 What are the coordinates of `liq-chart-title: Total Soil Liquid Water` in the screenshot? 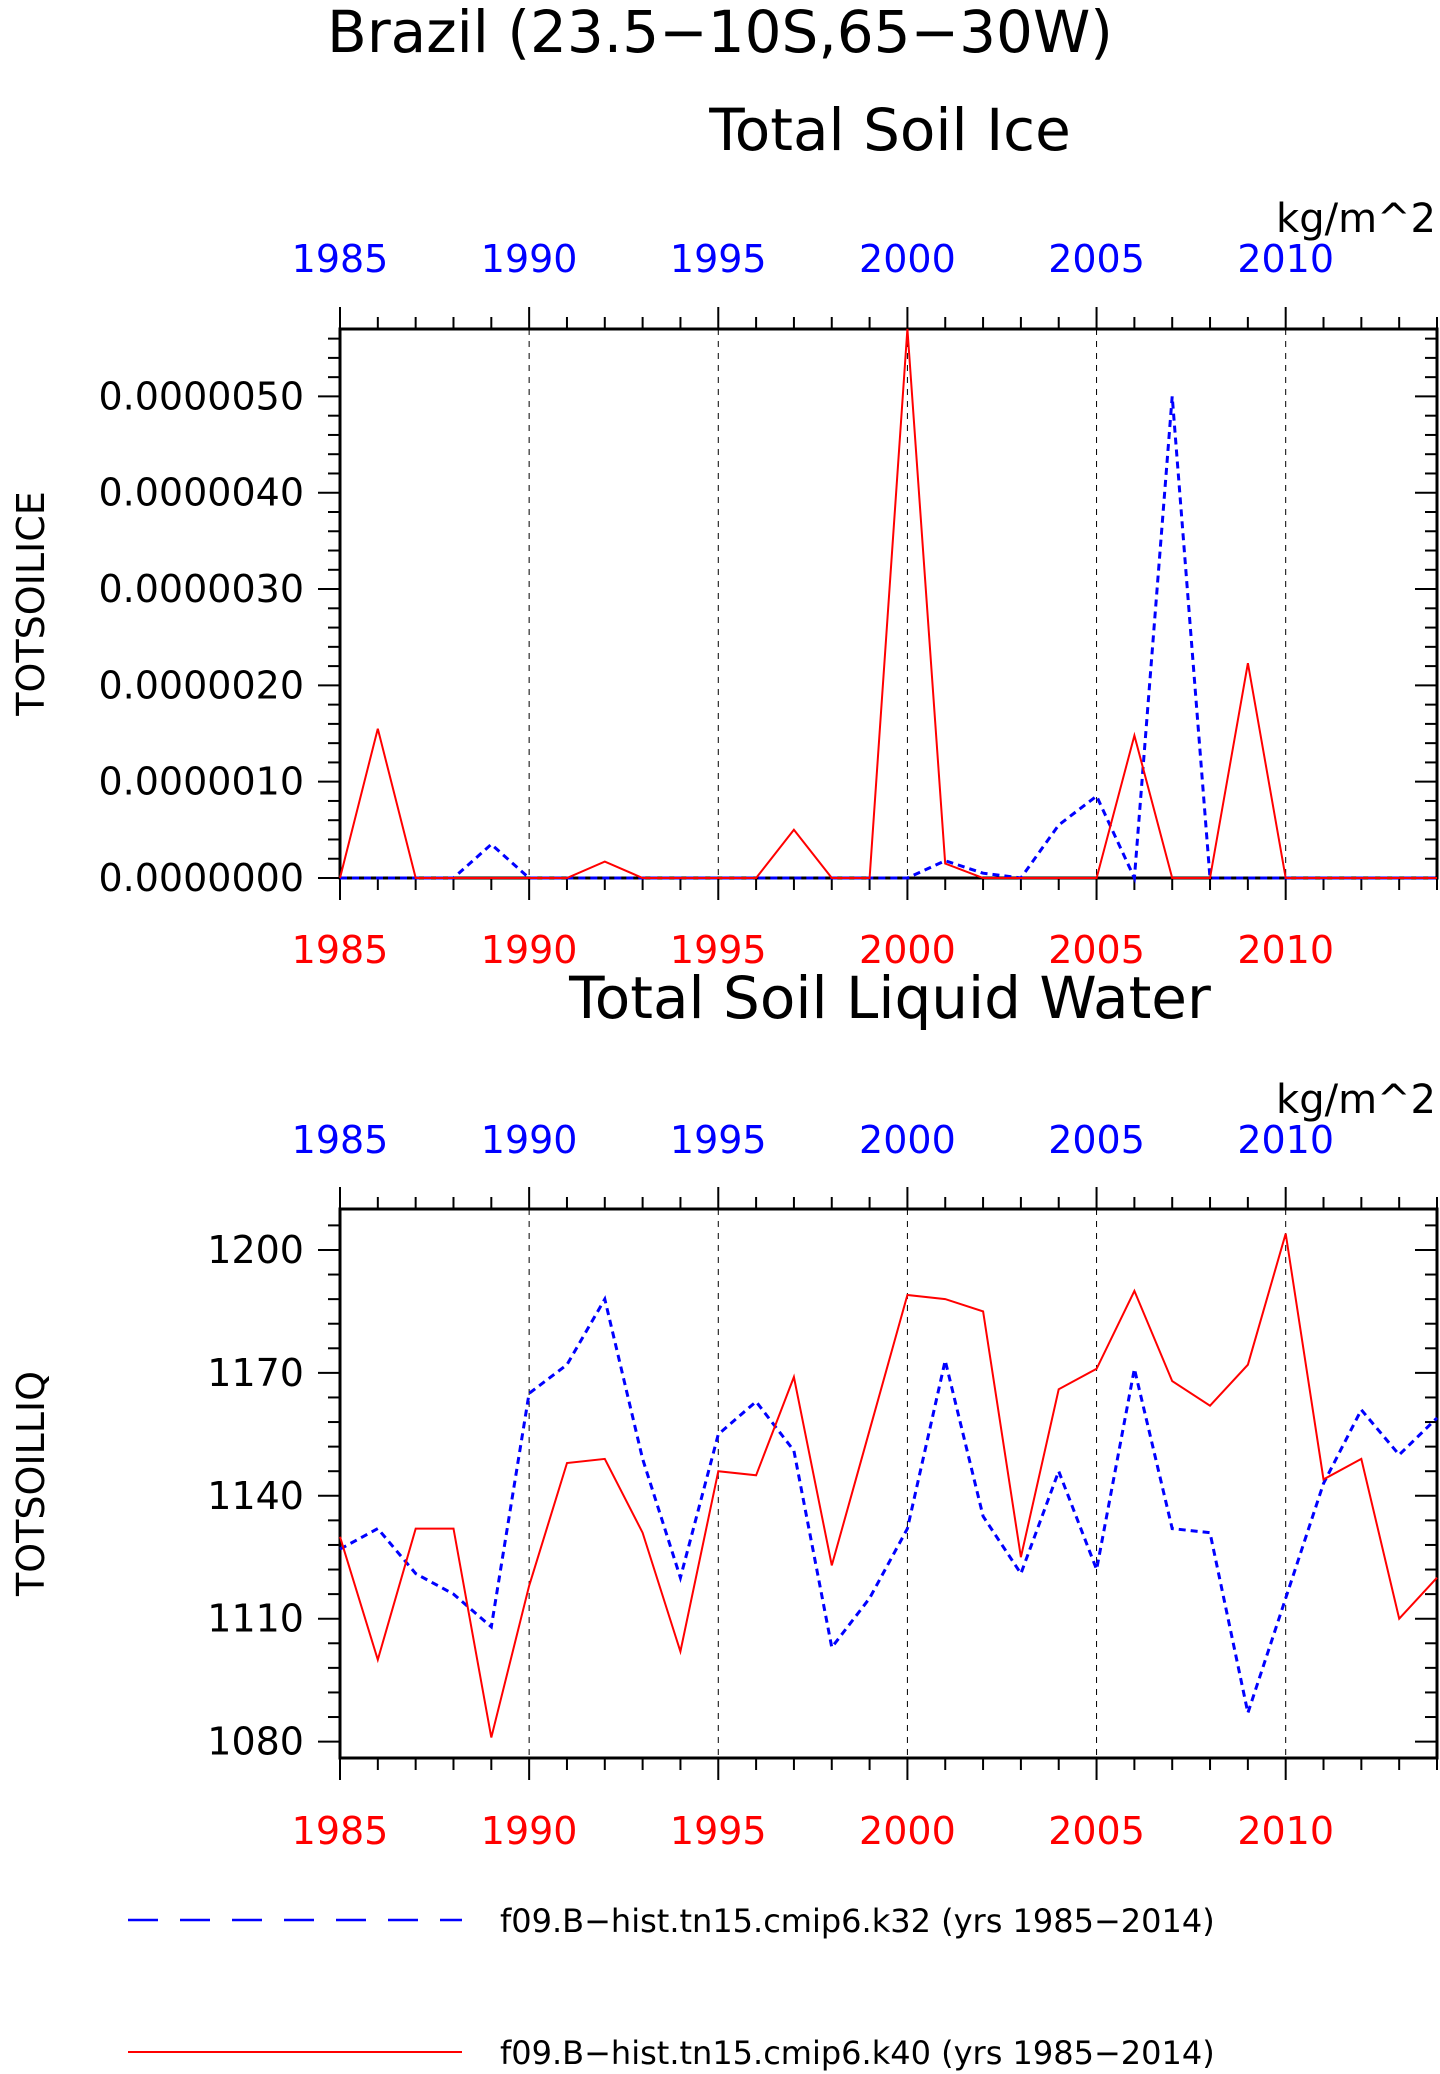 It's located at (889, 998).